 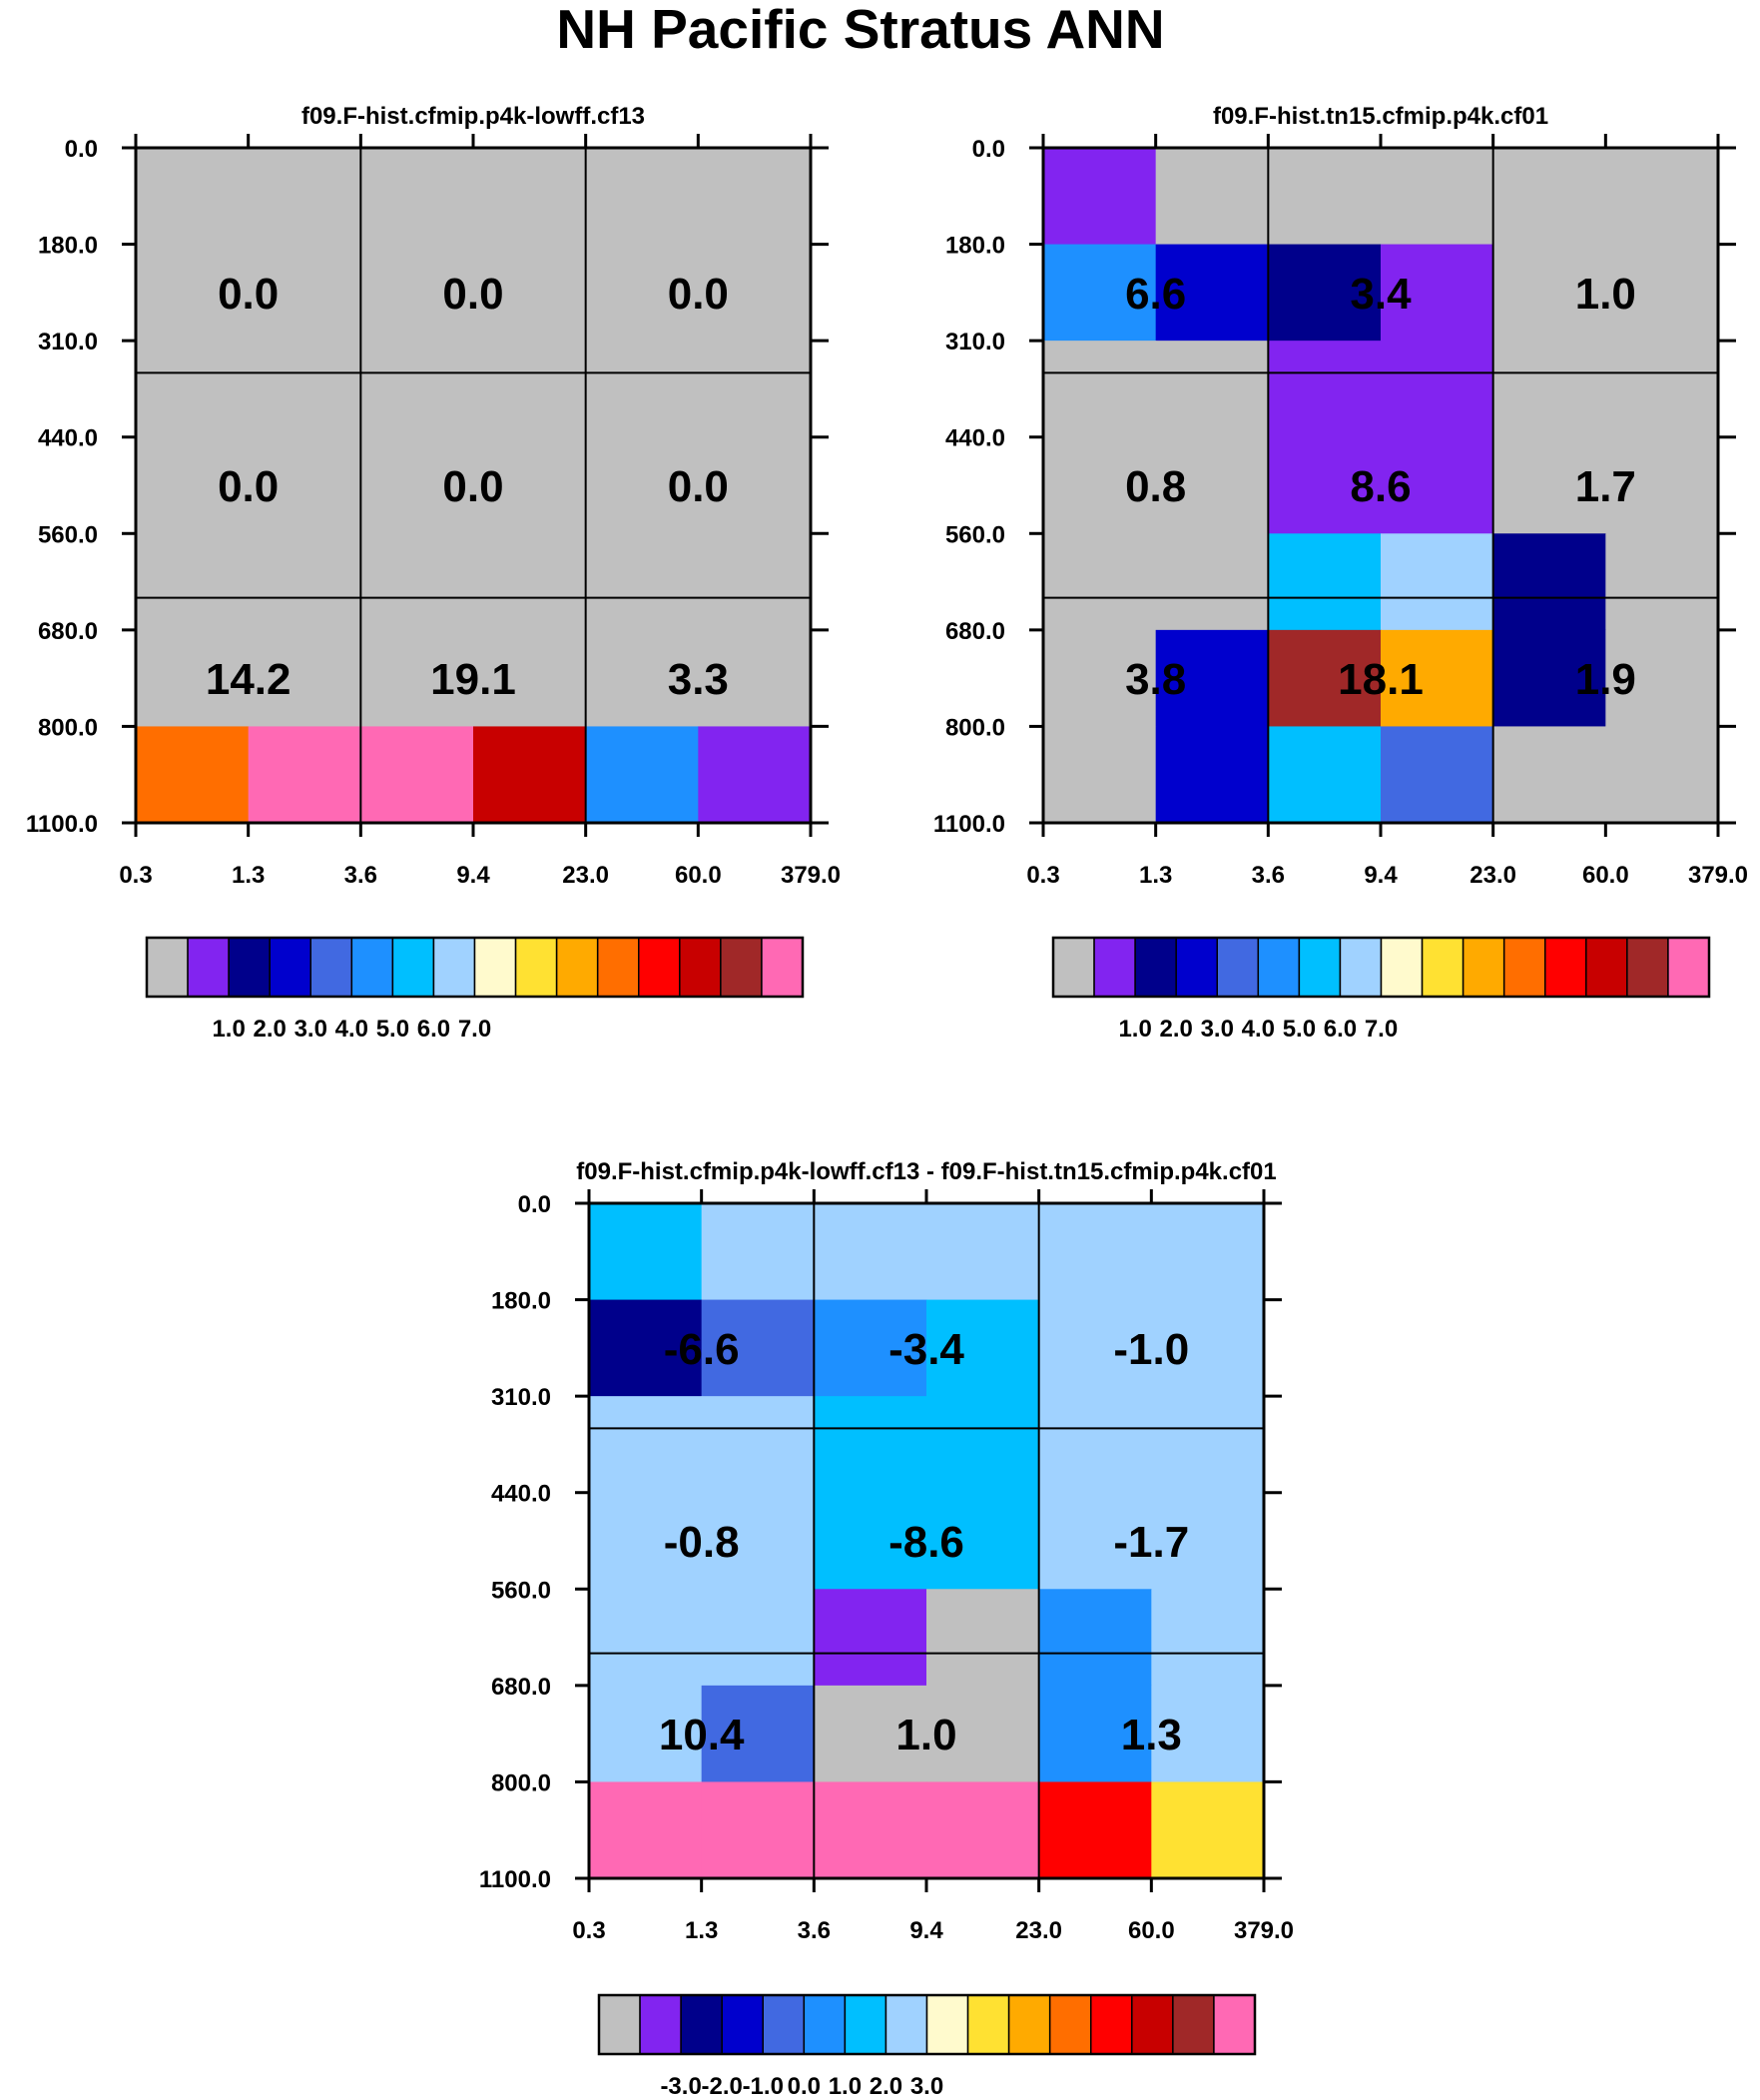 What do you see at coordinates (228, 1029) in the screenshot?
I see `colorbar-label: 1.0` at bounding box center [228, 1029].